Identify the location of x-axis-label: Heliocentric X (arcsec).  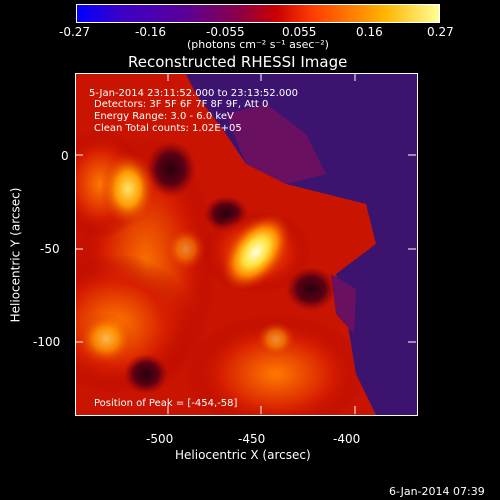
(243, 455).